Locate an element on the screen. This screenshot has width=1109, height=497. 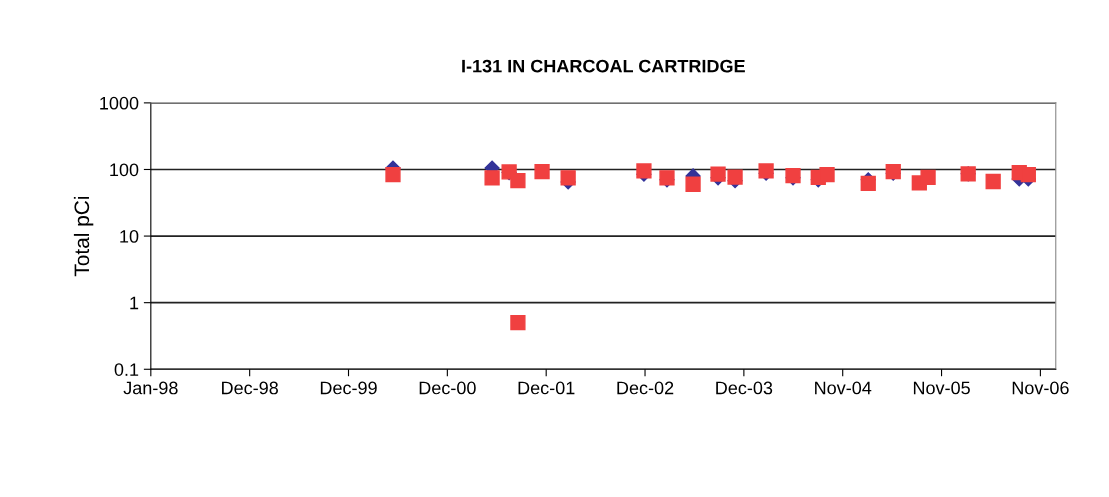
x-tick-label: Dec-98 is located at coordinates (250, 388).